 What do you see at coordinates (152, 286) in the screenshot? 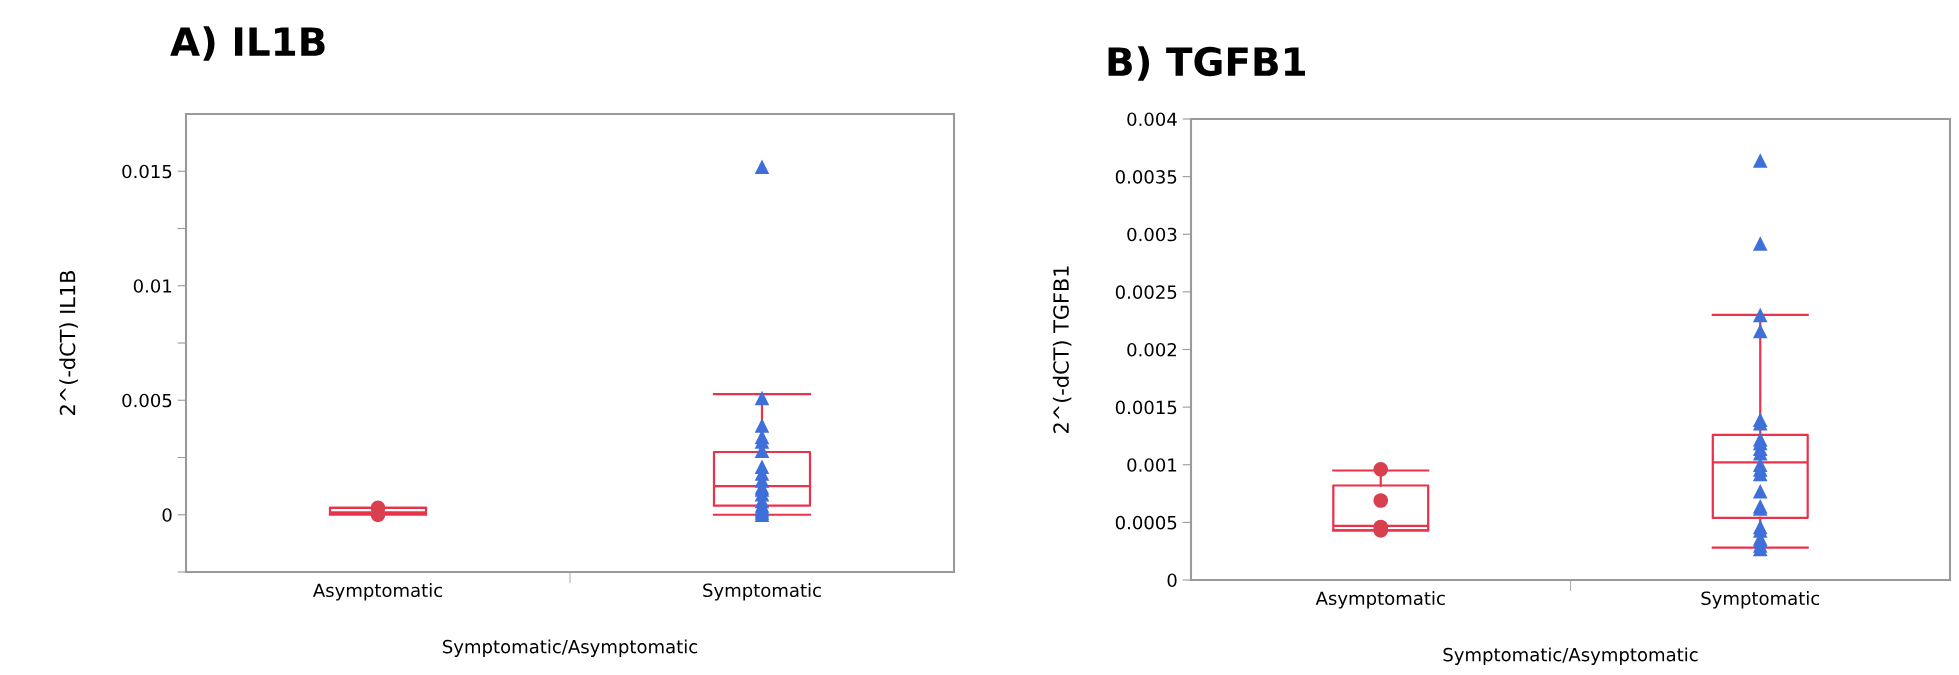
I see `y-tick-label: 0.01` at bounding box center [152, 286].